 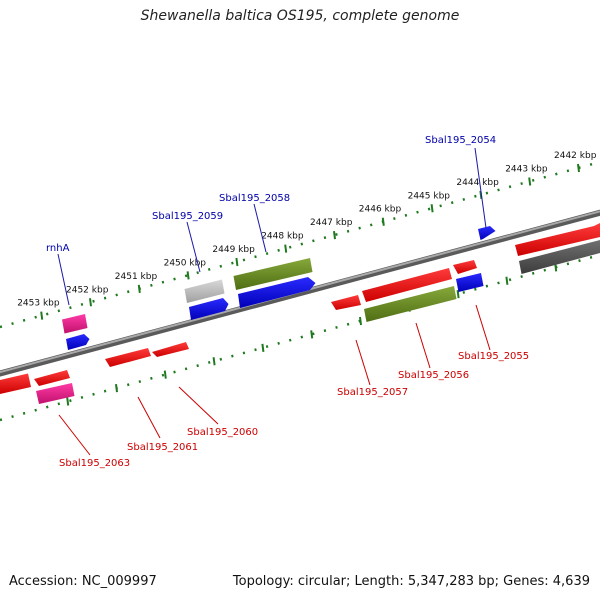 What do you see at coordinates (15, 384) in the screenshot?
I see `gene-left-red` at bounding box center [15, 384].